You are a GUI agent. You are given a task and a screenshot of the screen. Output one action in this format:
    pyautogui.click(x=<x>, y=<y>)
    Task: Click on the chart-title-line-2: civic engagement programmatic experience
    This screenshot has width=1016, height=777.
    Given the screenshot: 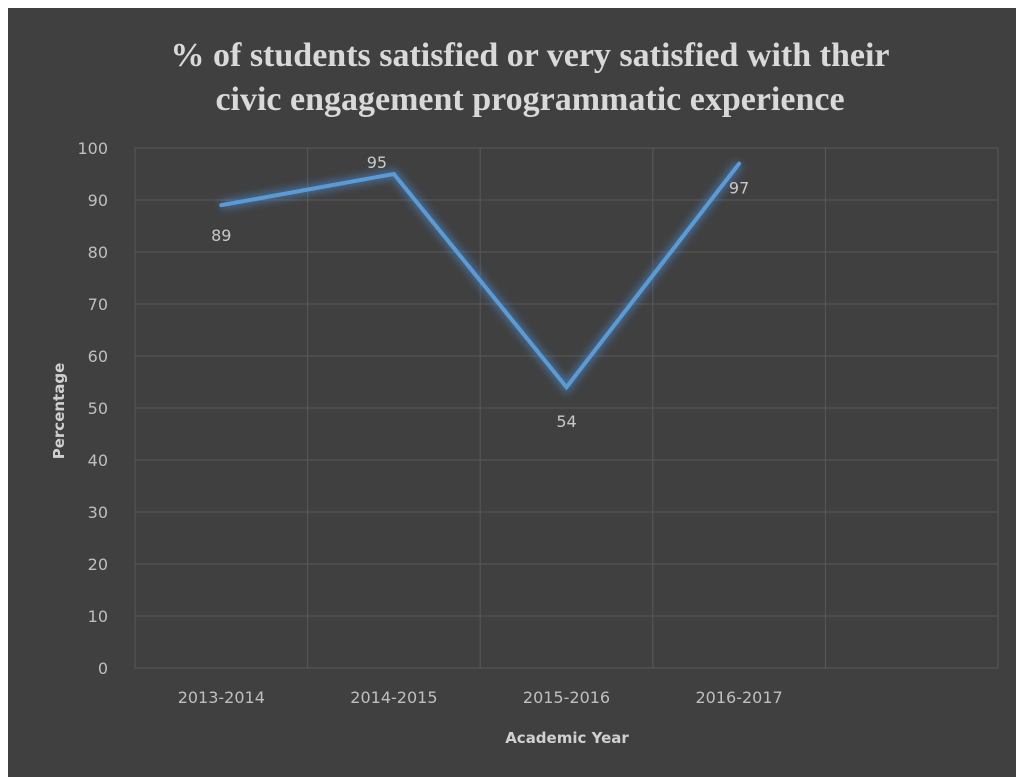 What is the action you would take?
    pyautogui.click(x=529, y=99)
    